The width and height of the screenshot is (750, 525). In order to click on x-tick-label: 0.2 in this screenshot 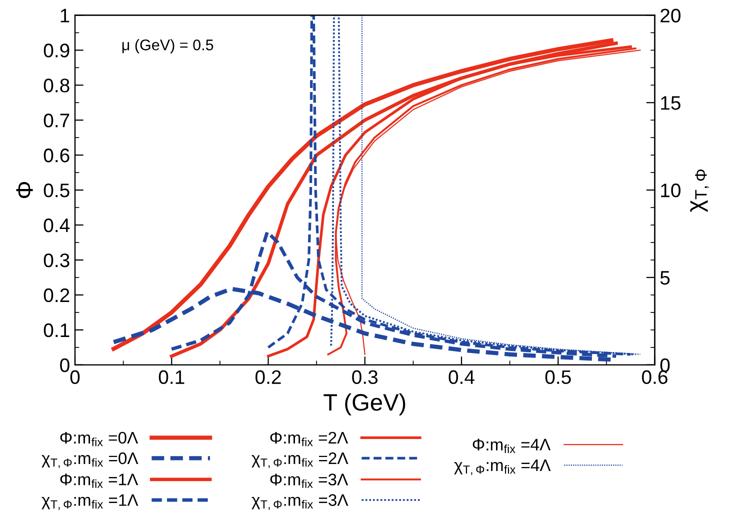, I will do `click(268, 377)`.